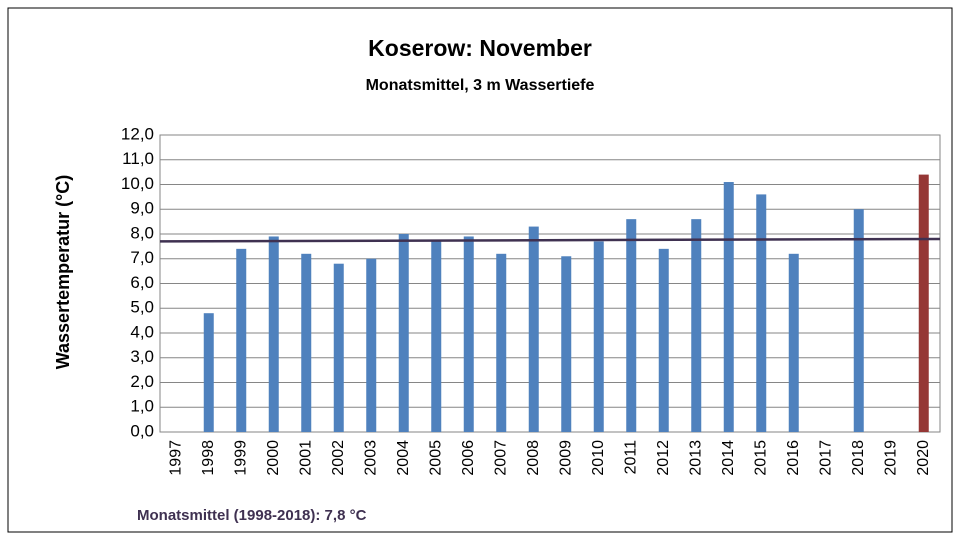  What do you see at coordinates (137, 133) in the screenshot?
I see `y-tick-label: 12,0` at bounding box center [137, 133].